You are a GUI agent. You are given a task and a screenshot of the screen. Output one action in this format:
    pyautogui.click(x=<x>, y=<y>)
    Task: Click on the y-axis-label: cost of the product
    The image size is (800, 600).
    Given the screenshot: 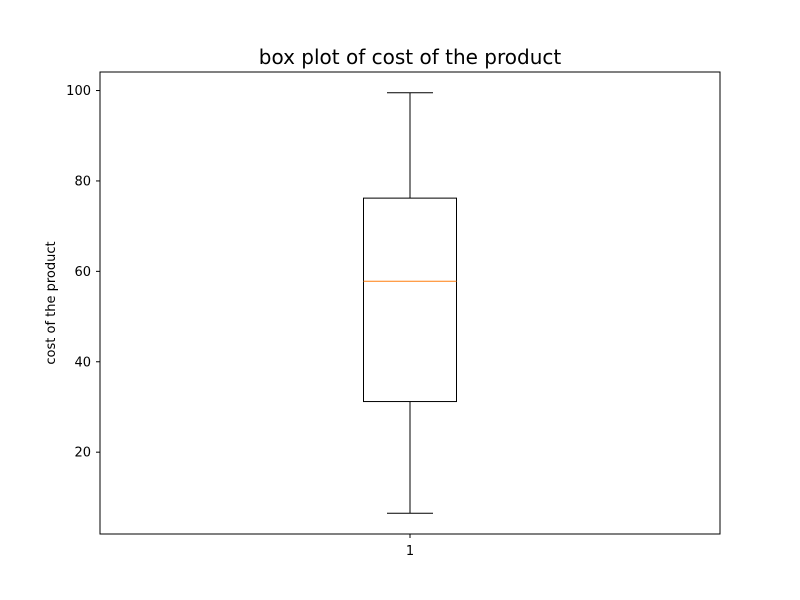 What is the action you would take?
    pyautogui.click(x=51, y=302)
    